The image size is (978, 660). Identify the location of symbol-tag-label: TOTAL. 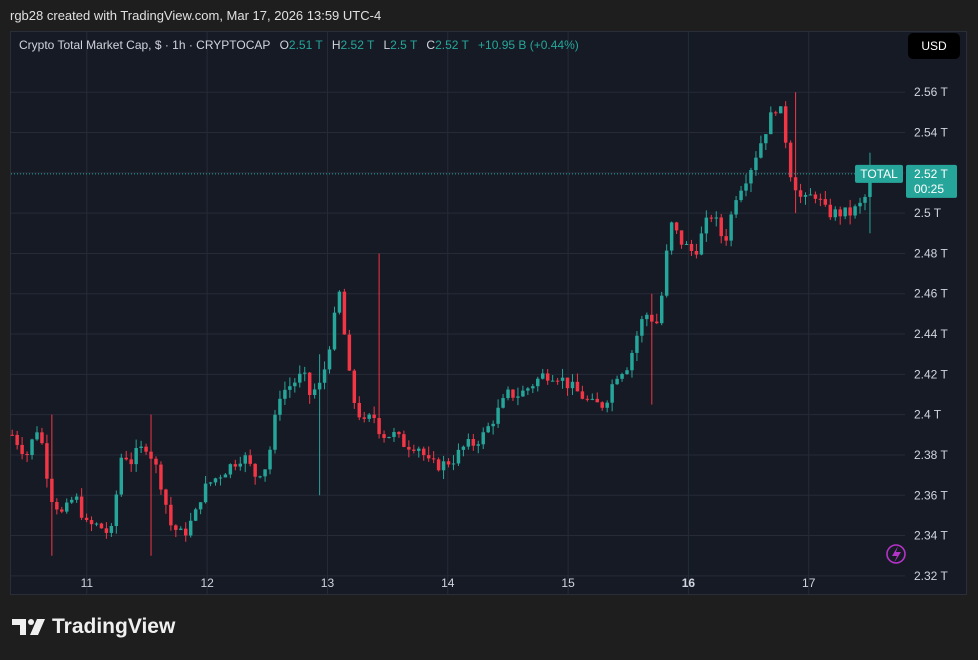
(879, 174).